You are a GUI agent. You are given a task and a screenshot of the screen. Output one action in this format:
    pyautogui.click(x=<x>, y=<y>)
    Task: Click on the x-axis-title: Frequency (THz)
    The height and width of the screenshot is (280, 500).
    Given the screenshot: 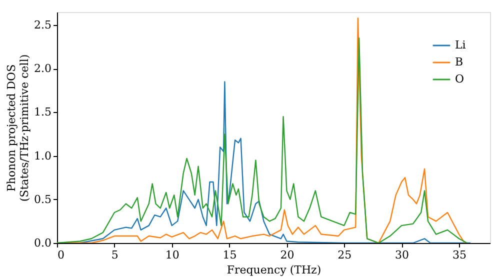 What is the action you would take?
    pyautogui.click(x=274, y=270)
    